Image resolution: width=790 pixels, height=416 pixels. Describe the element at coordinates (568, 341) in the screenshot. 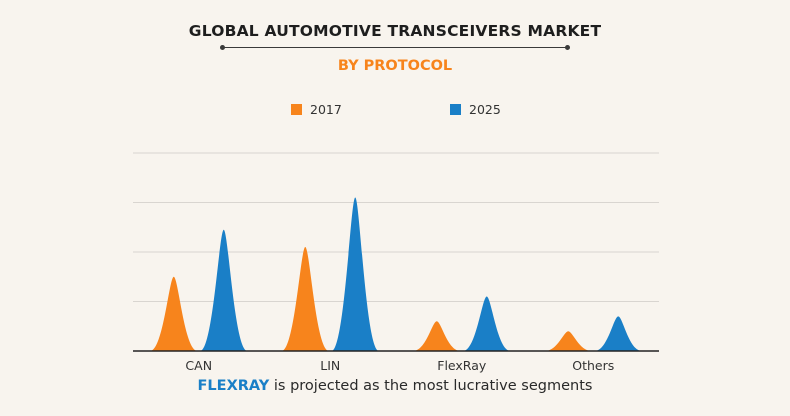

I see `peak-2017-others` at that location.